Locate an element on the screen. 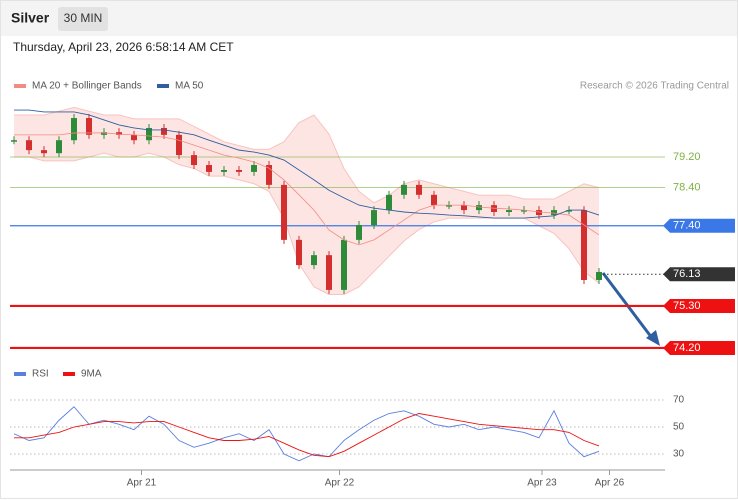 This screenshot has height=500, width=738. timeframe-badge is located at coordinates (83, 19).